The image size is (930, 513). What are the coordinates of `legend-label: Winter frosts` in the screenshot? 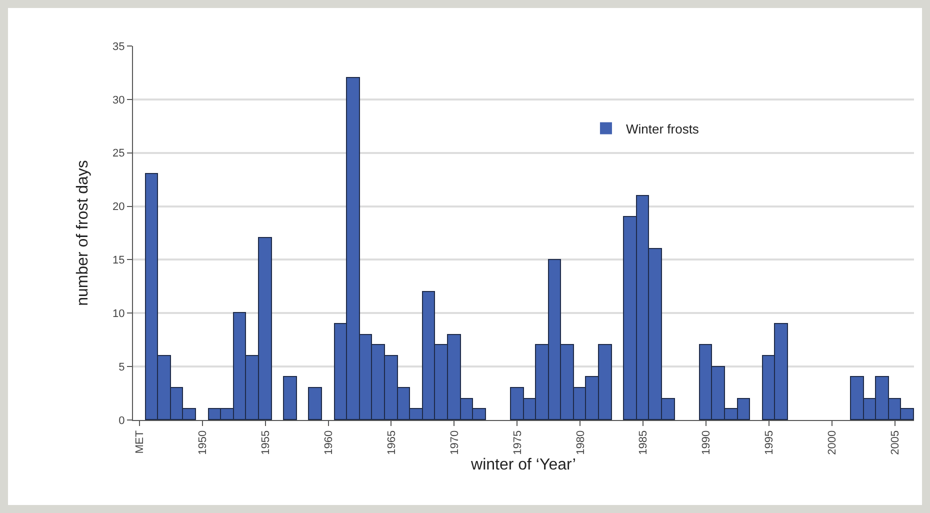 It's located at (663, 128).